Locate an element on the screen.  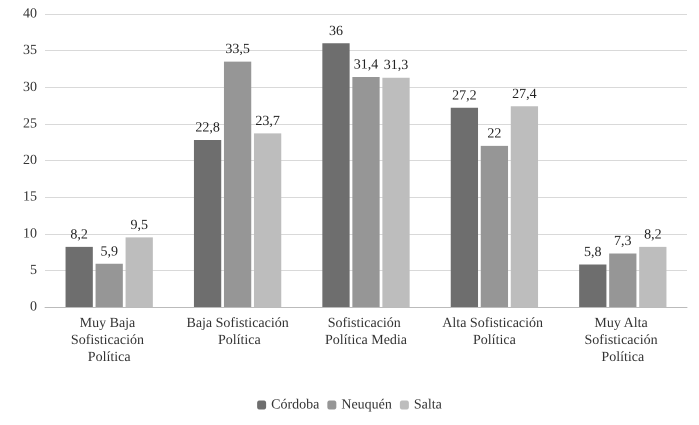
data-label: 5,9 is located at coordinates (109, 252).